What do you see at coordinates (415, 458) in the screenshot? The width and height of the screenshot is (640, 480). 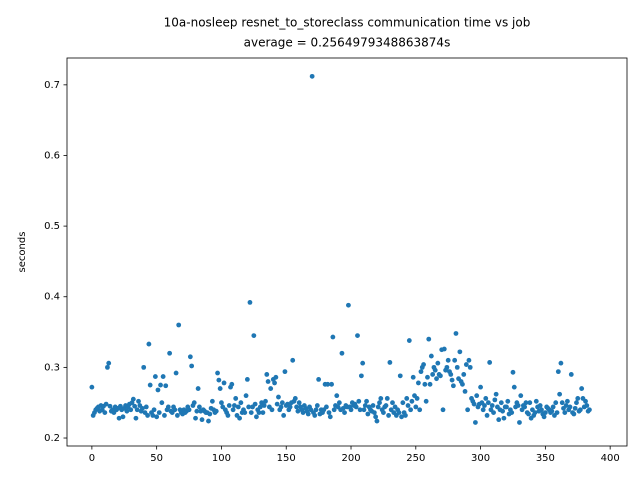 I see `x-tick-label: 250` at bounding box center [415, 458].